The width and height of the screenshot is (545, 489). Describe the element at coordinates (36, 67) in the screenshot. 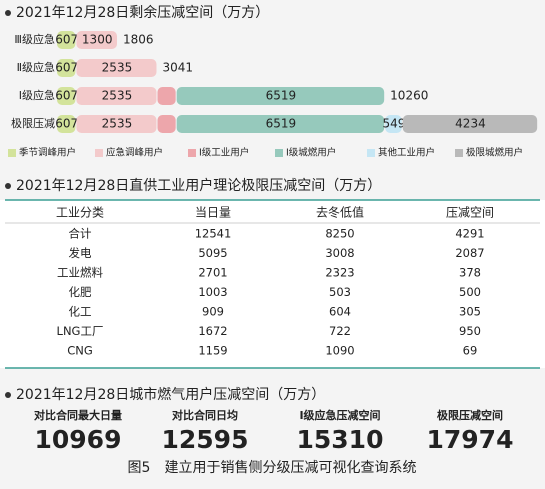

I see `y-tick-label: Ⅱ级应急` at that location.